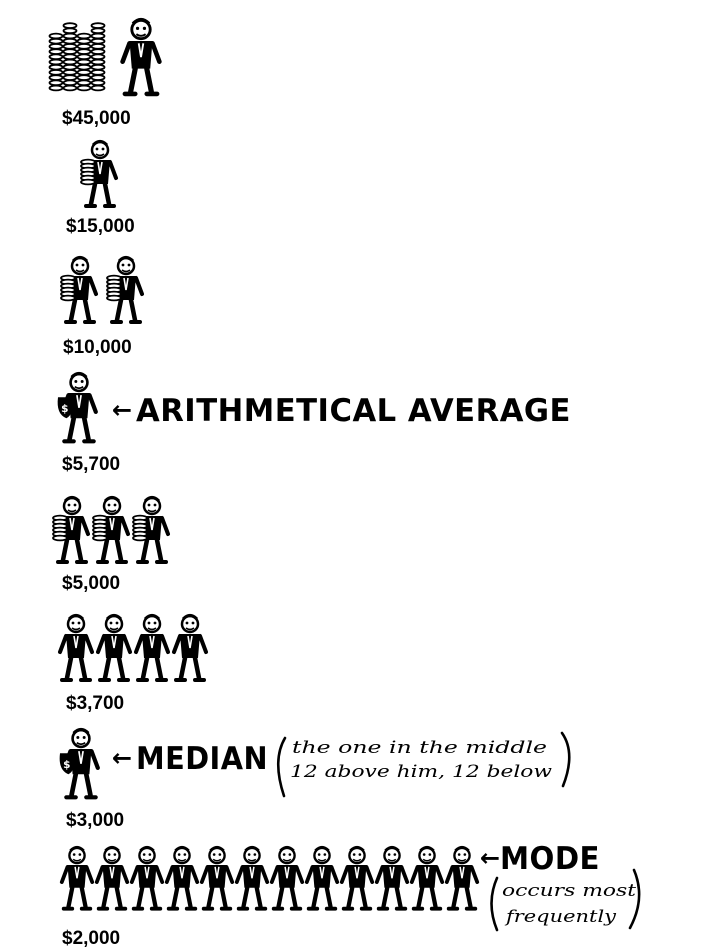  I want to click on salary-label-5000: $5,000, so click(91, 583).